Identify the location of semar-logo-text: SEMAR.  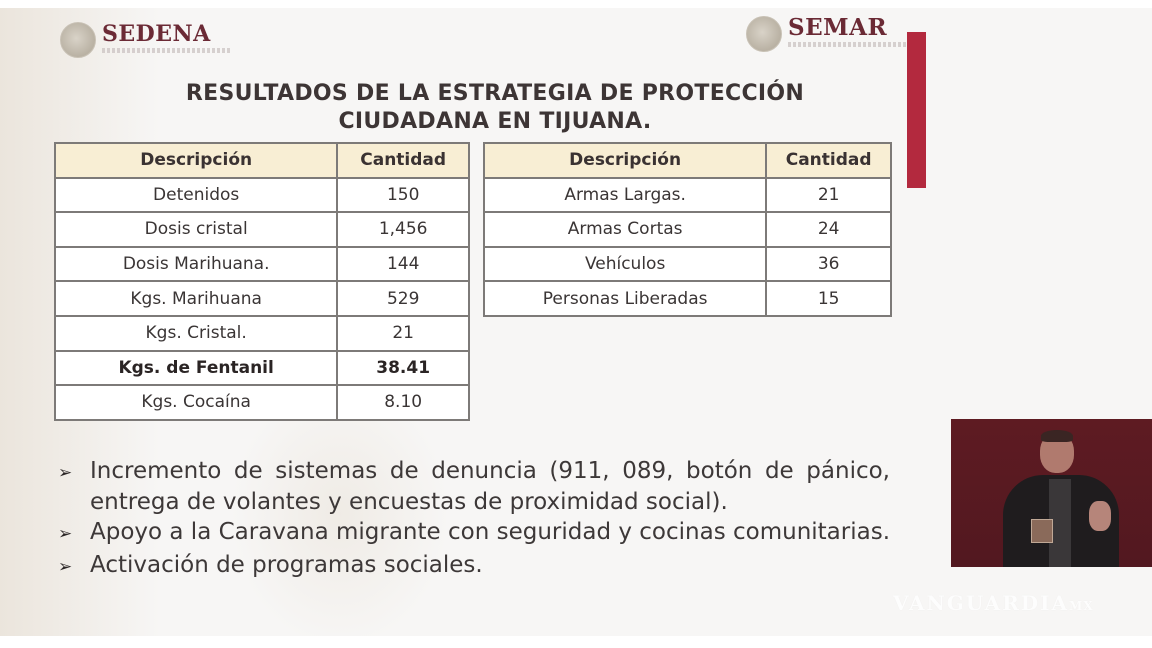
(838, 27).